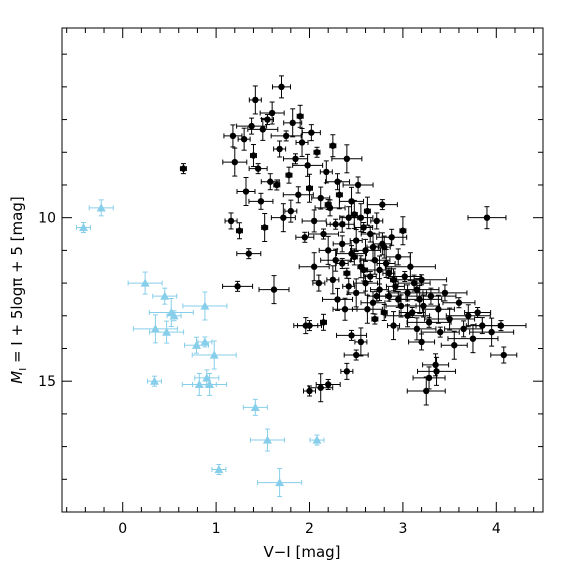 The image size is (574, 574). What do you see at coordinates (301, 552) in the screenshot?
I see `x-axis-label: V−I [mag]` at bounding box center [301, 552].